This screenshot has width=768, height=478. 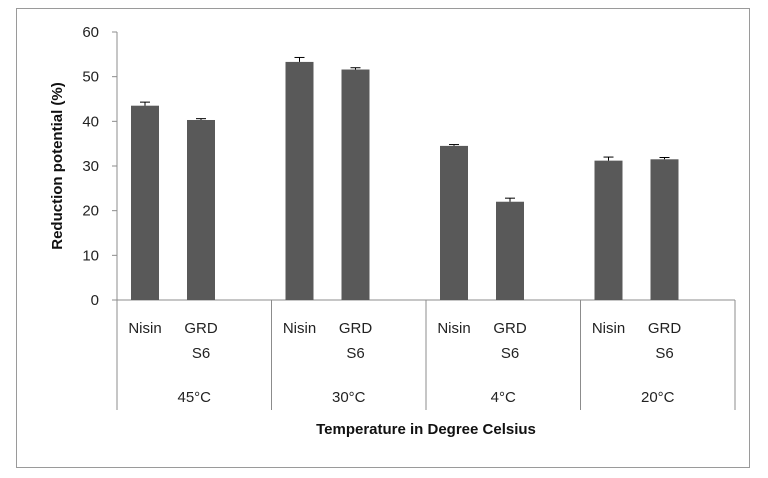 I want to click on y-tick-label: 50, so click(x=90, y=77).